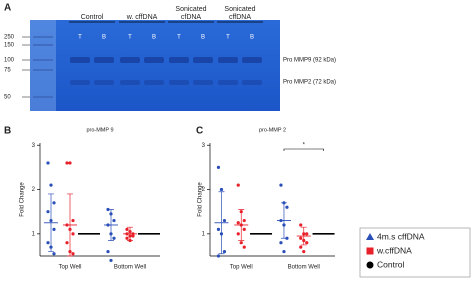  I want to click on chart-title: pro-MMP 9, so click(99, 130).